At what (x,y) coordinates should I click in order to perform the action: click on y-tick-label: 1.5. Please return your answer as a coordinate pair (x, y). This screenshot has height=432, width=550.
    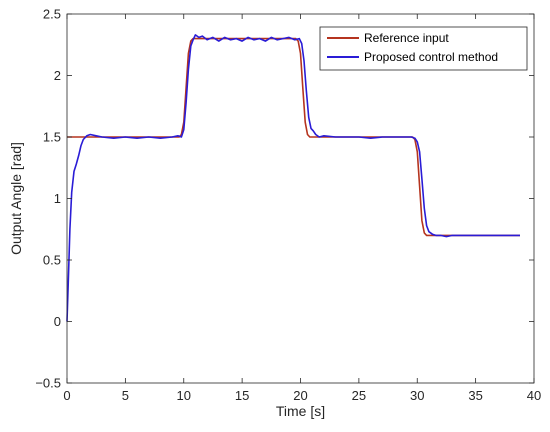
    Looking at the image, I should click on (52, 137).